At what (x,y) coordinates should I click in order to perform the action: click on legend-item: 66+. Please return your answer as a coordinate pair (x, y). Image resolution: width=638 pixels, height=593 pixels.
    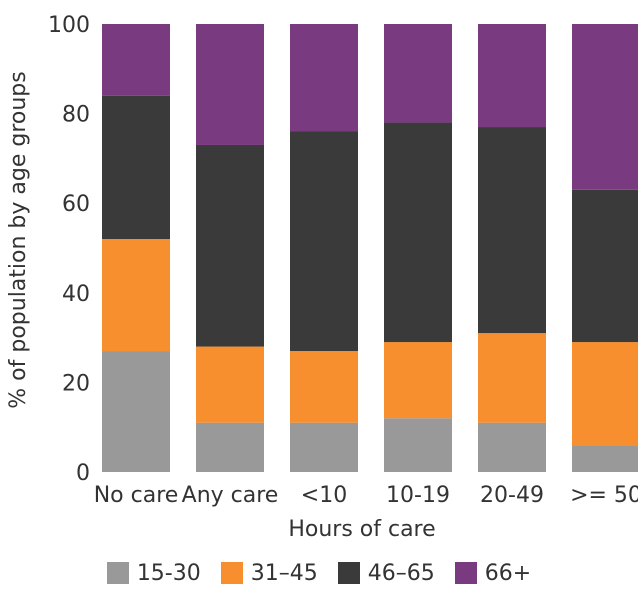
    Looking at the image, I should click on (493, 573).